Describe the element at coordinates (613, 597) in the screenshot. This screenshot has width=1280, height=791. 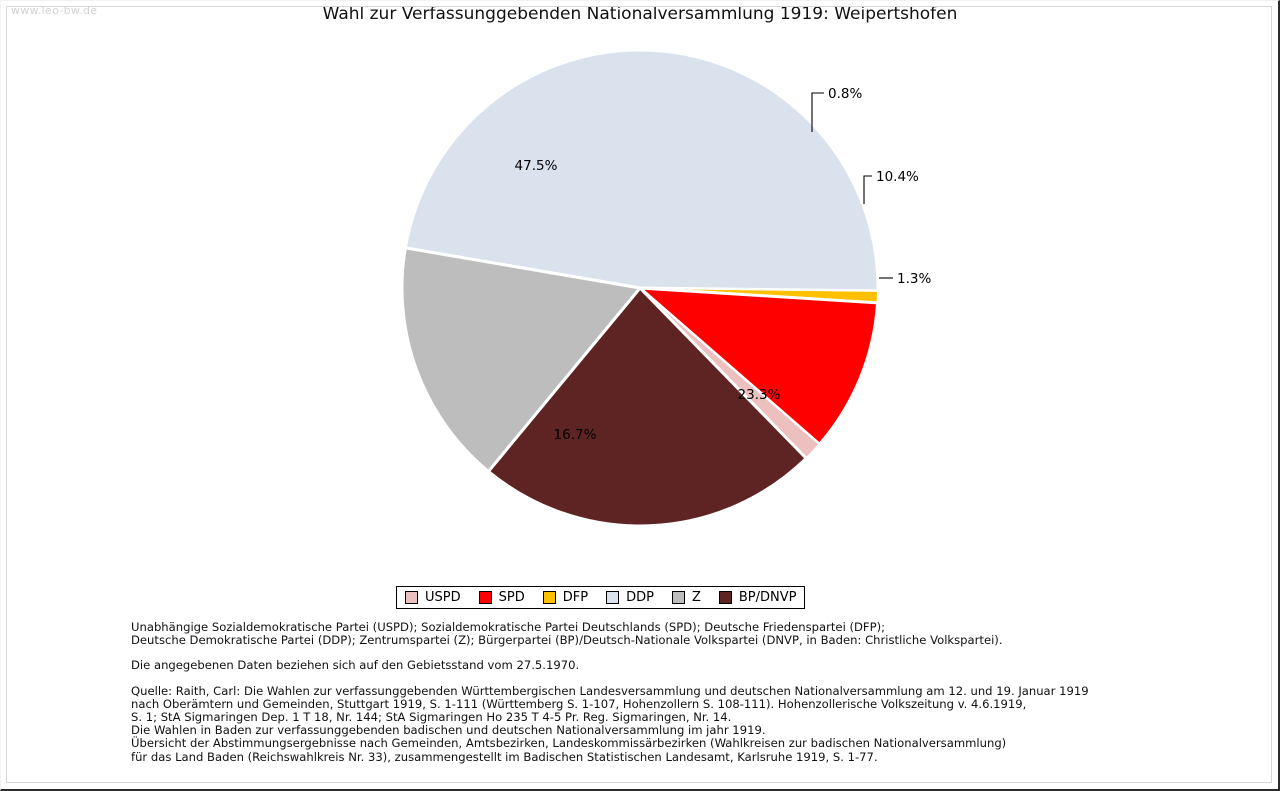
I see `legend-swatch-icon-ddp` at that location.